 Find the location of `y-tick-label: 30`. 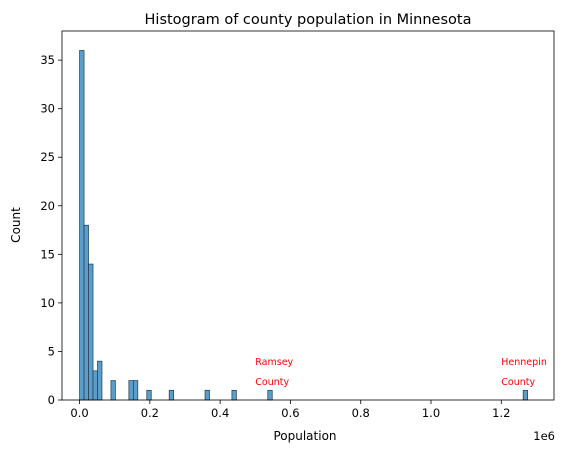

y-tick-label: 30 is located at coordinates (47, 109).